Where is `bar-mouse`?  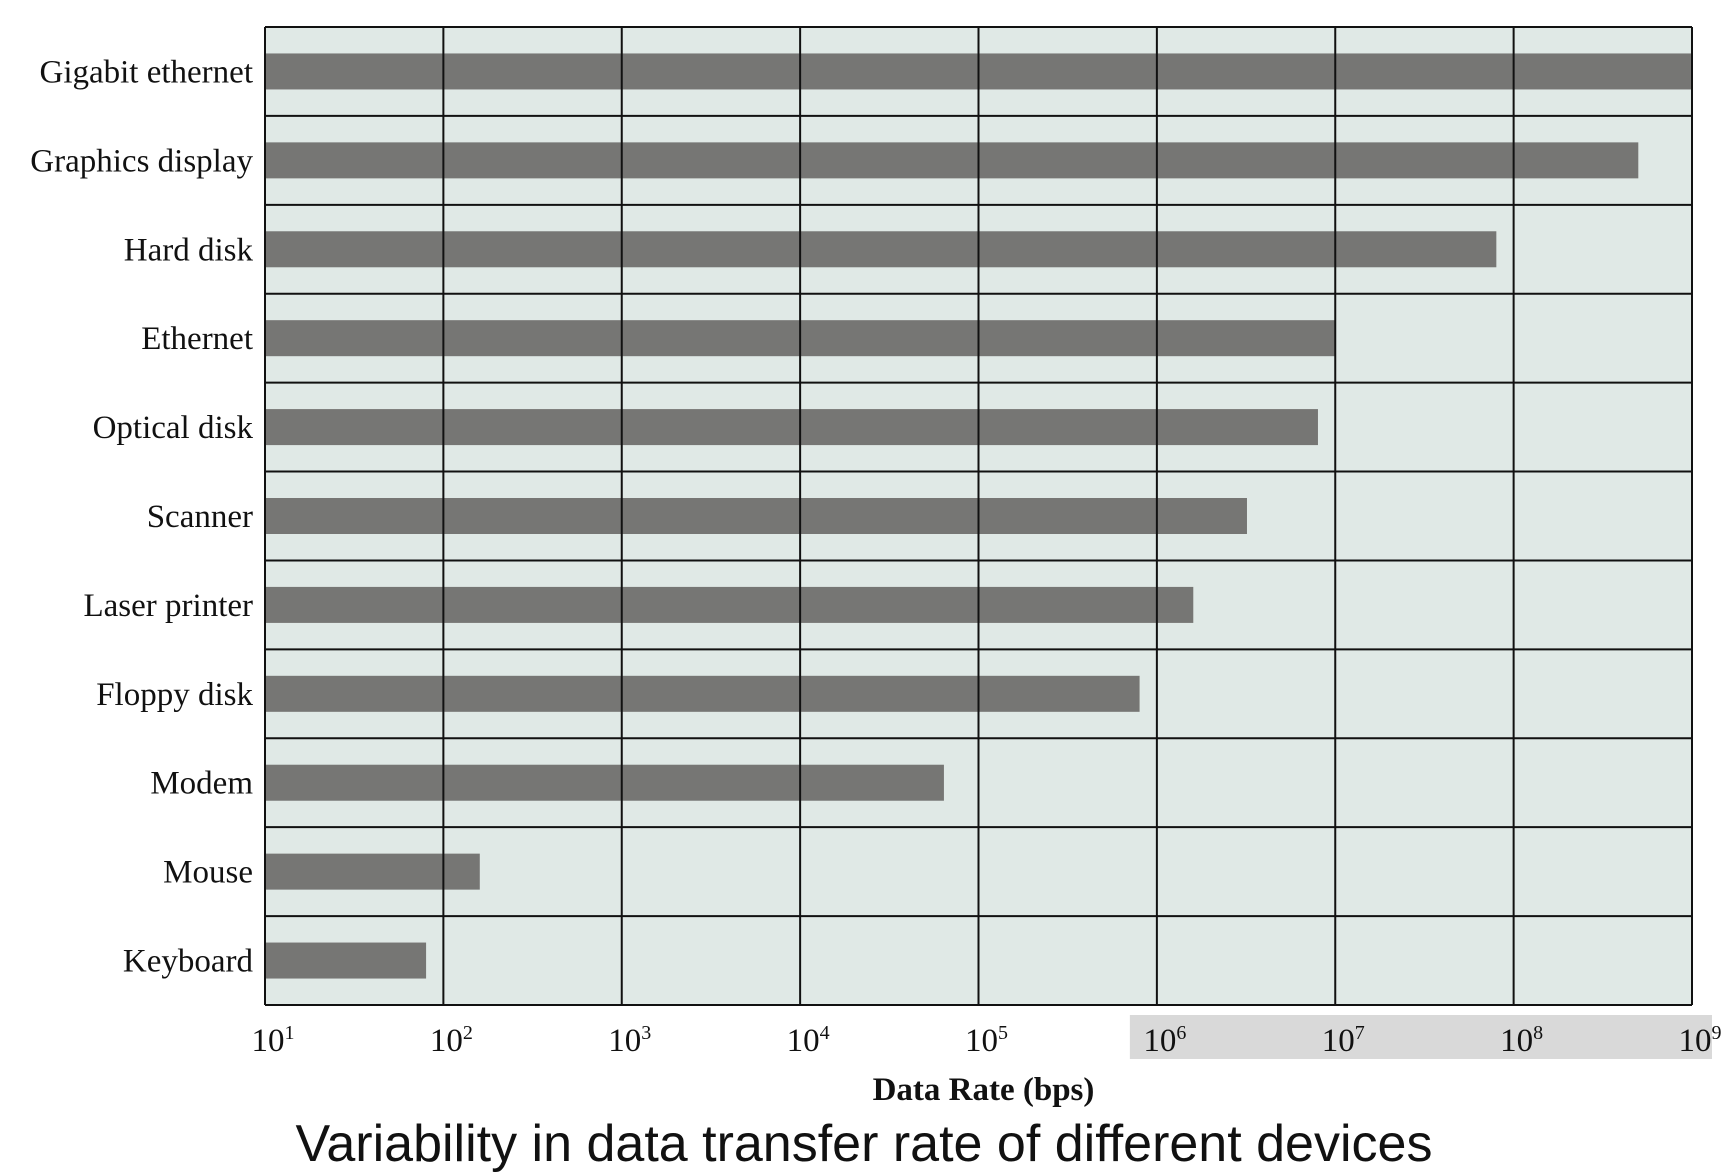 bar-mouse is located at coordinates (372, 871).